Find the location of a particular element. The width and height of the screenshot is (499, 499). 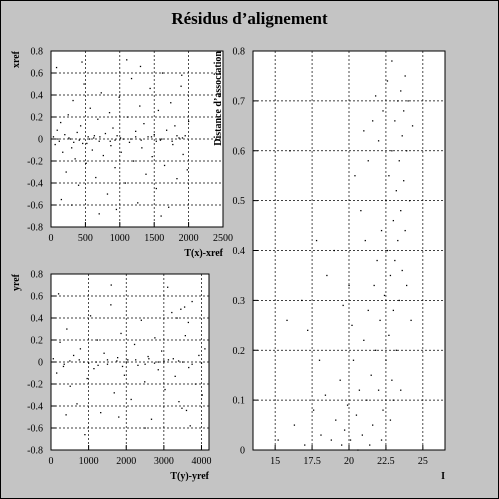

x-tick-label-xres: 0 is located at coordinates (51, 238).